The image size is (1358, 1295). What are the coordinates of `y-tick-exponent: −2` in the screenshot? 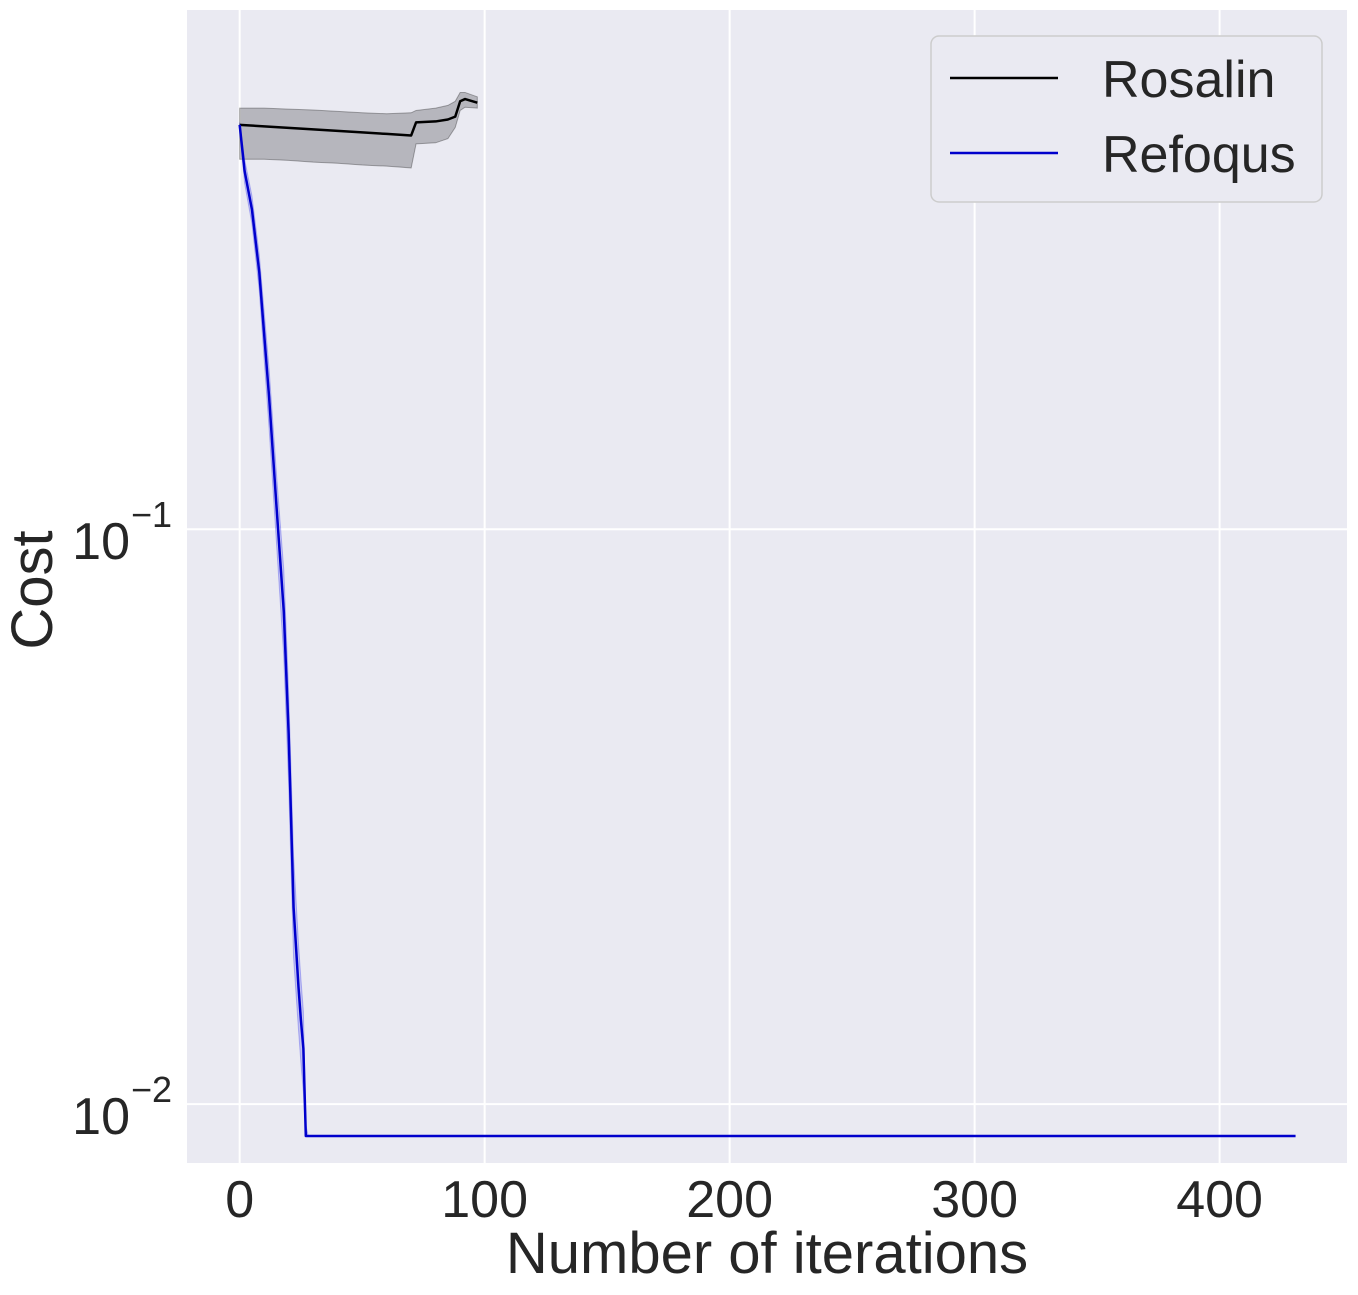 It's located at (151, 1089).